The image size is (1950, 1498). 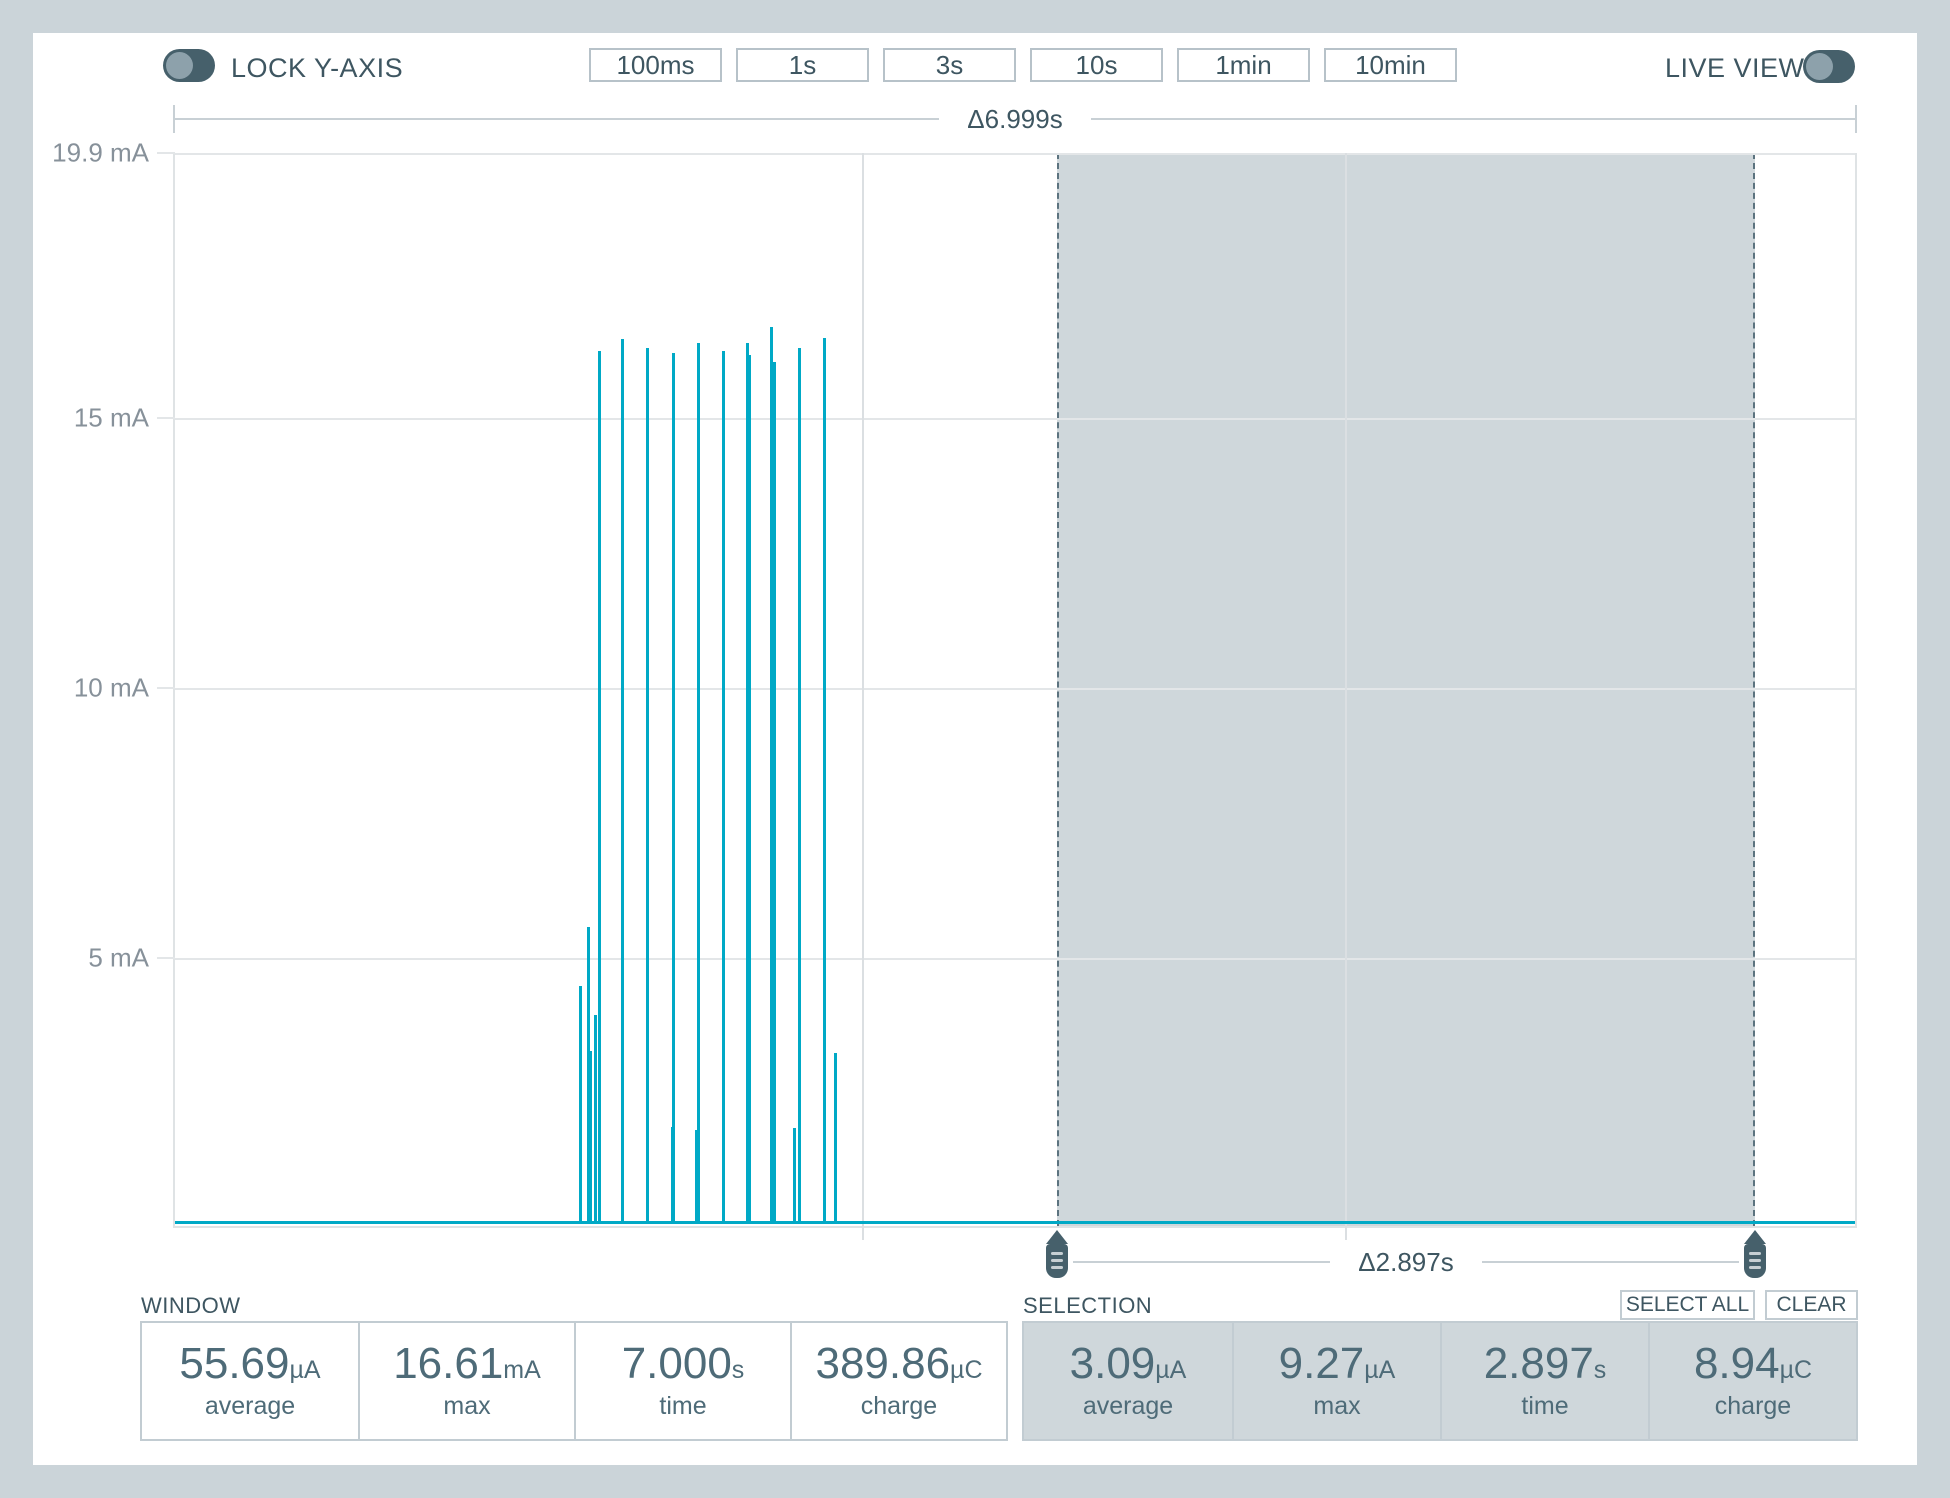 What do you see at coordinates (522, 1369) in the screenshot?
I see `stat-unit: mA` at bounding box center [522, 1369].